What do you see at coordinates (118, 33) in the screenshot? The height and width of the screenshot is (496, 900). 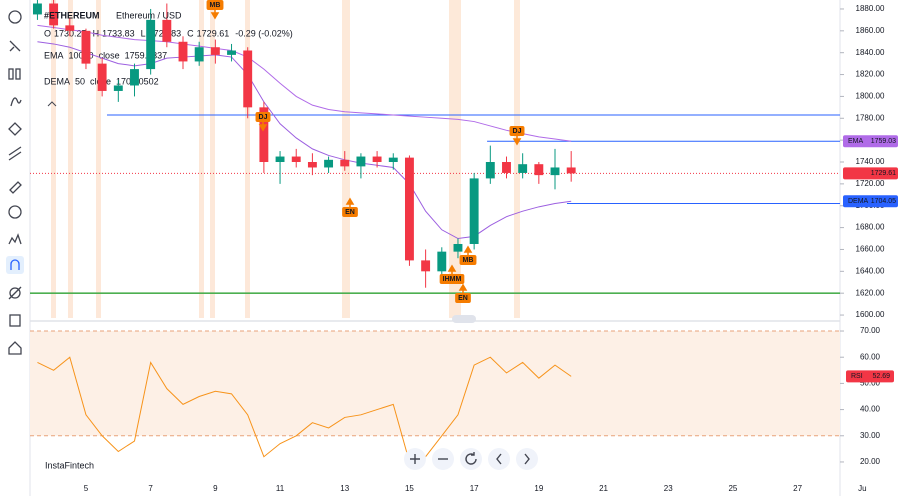 I see `ohlc-value: 1733.83` at bounding box center [118, 33].